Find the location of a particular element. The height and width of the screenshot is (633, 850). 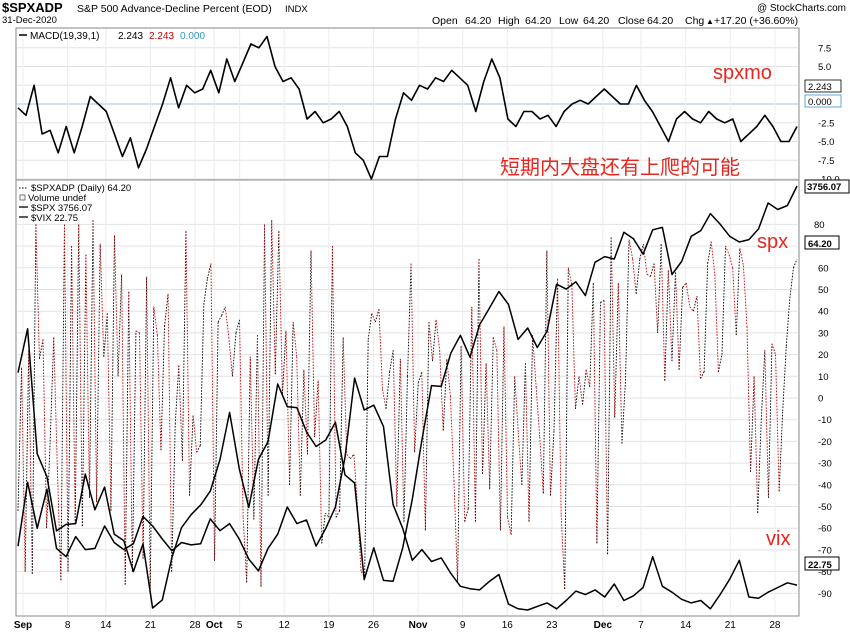

vix-annotation: vix is located at coordinates (778, 539).